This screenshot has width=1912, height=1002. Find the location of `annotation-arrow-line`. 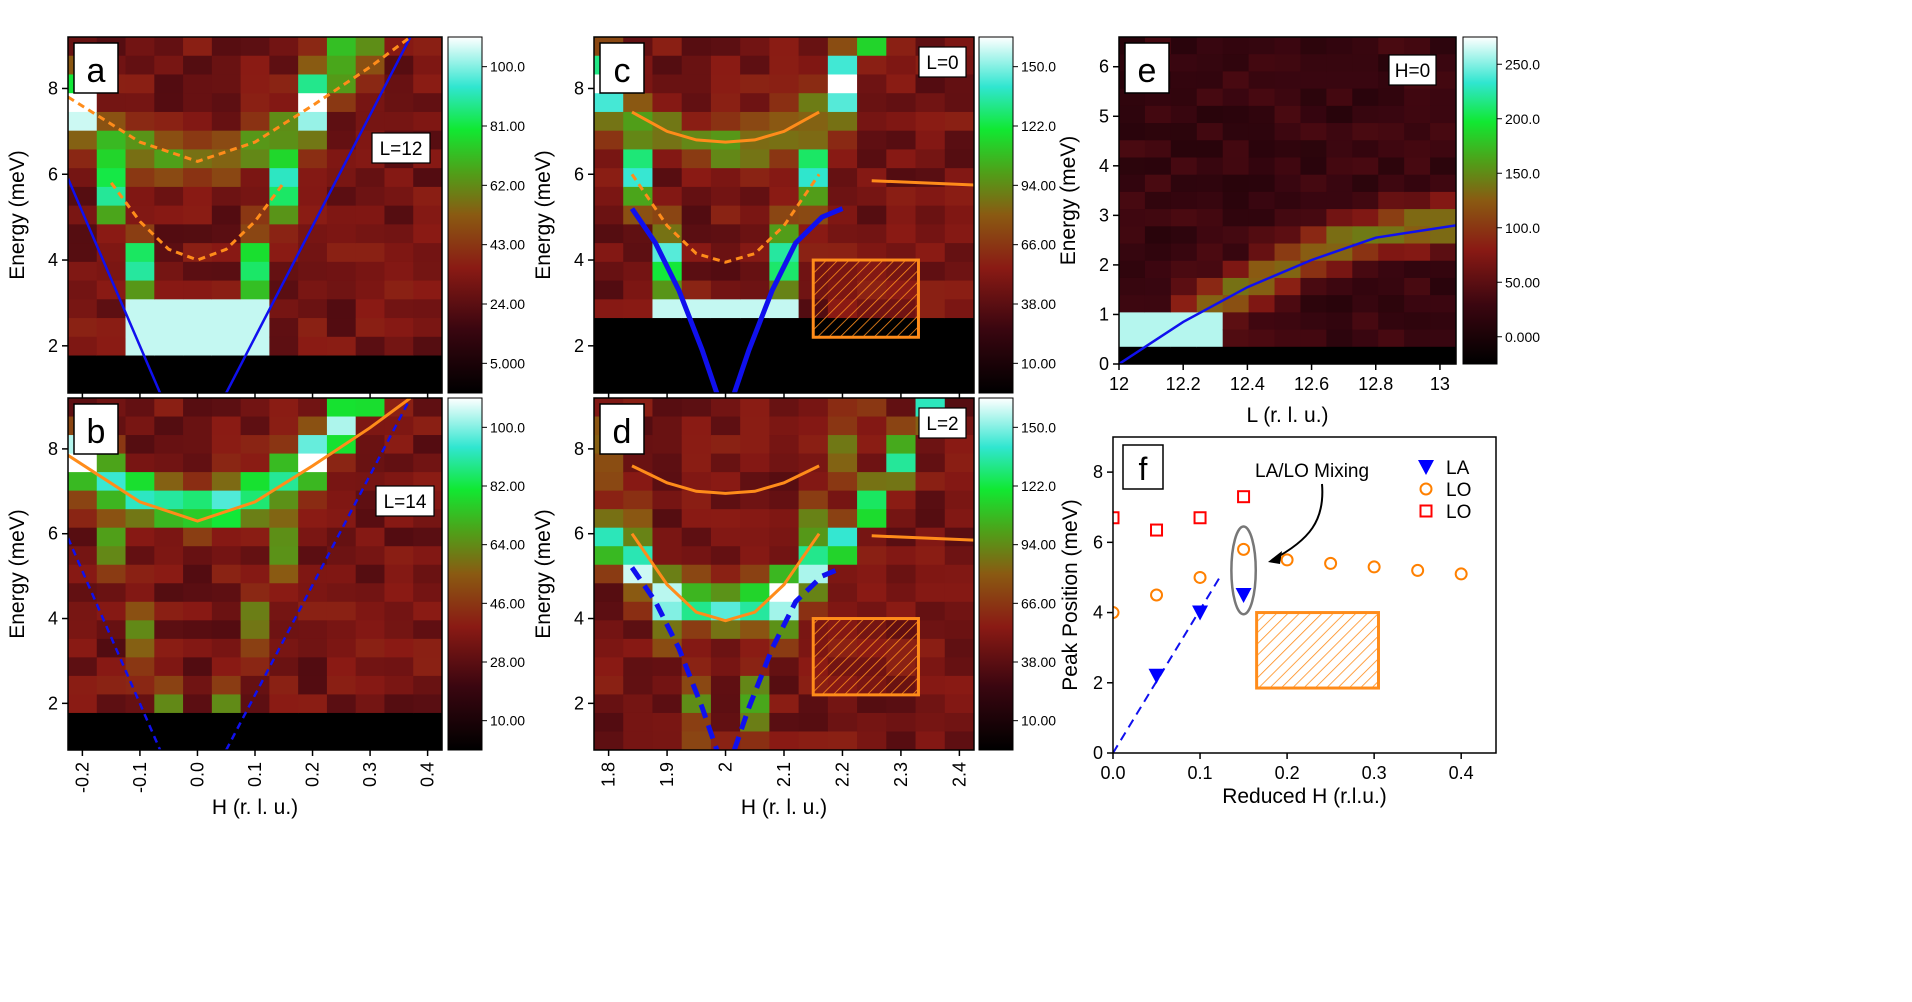

annotation-arrow-line is located at coordinates (1297, 522).